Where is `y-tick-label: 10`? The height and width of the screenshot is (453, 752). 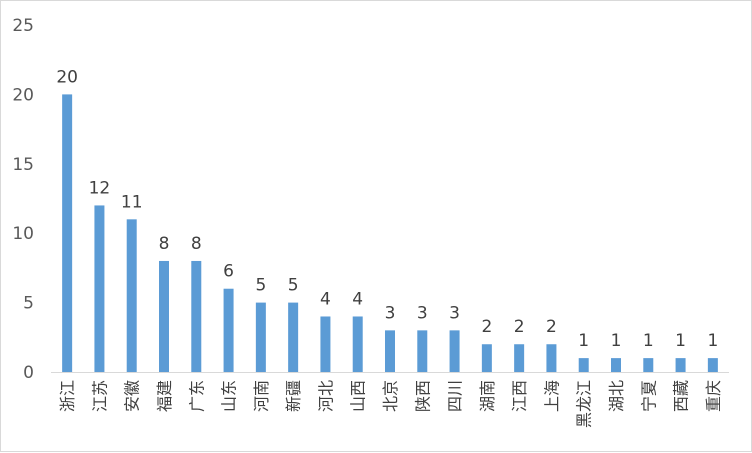
y-tick-label: 10 is located at coordinates (23, 234).